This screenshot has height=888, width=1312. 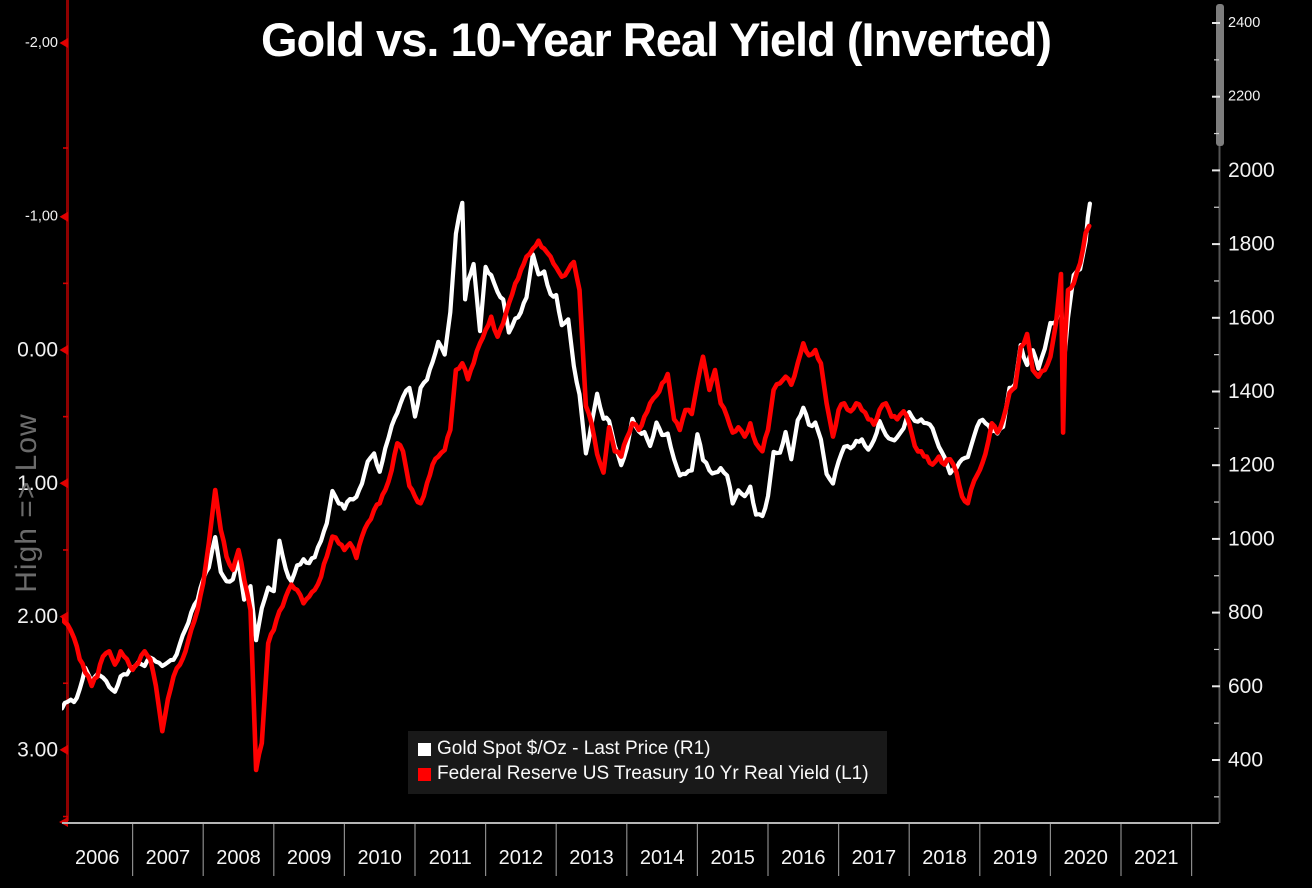 I want to click on x-axis-year-label: 2008, so click(x=238, y=858).